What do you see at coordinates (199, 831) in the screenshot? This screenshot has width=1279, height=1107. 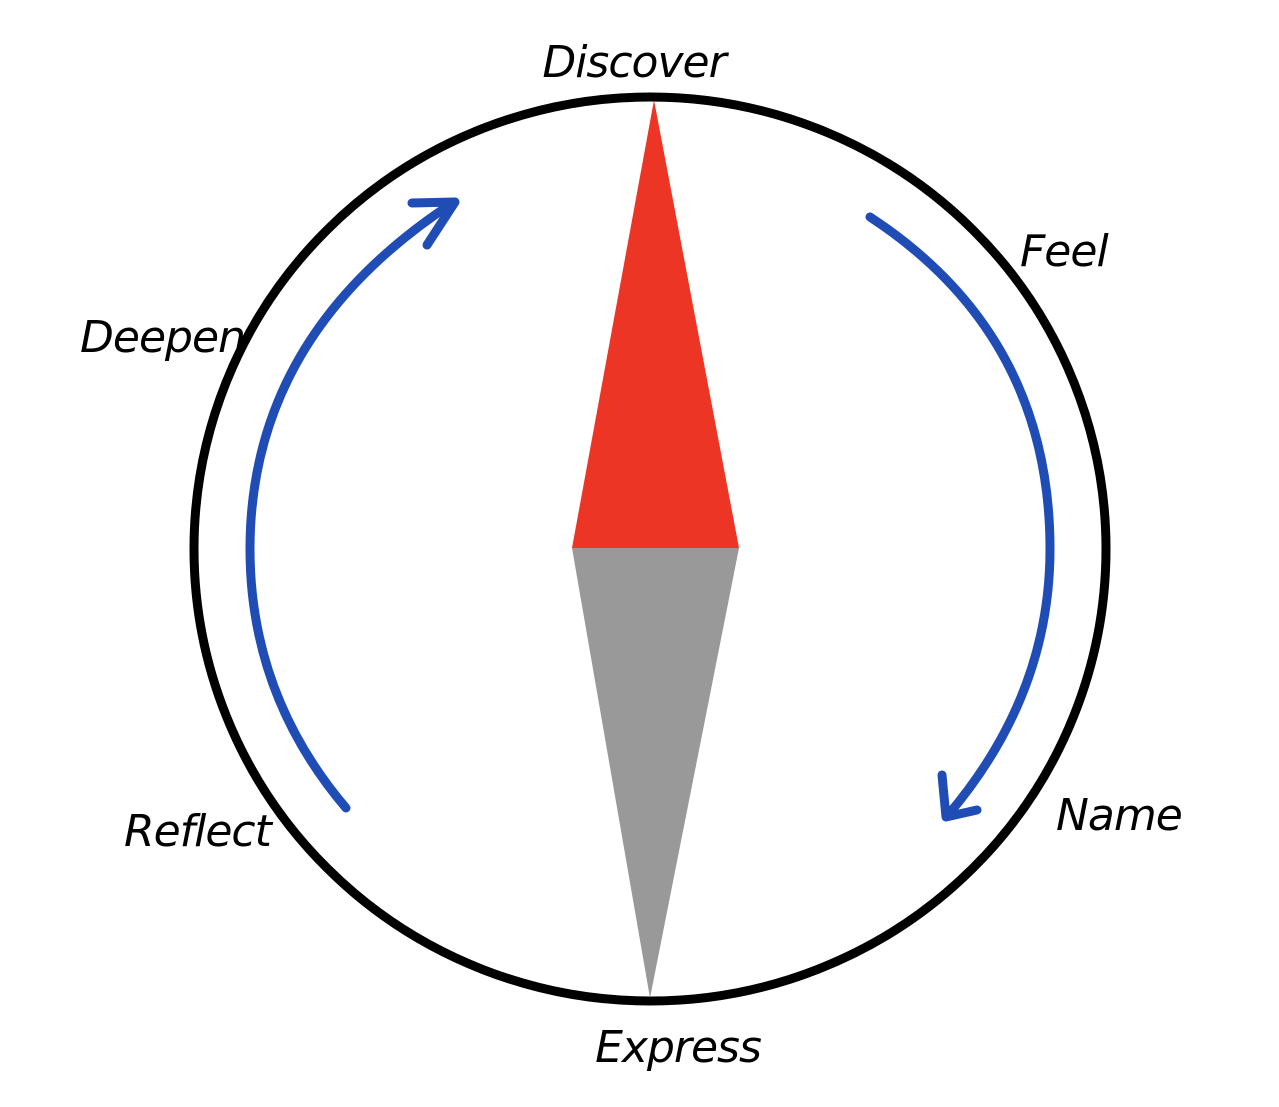 I see `label-reflect: Reflect` at bounding box center [199, 831].